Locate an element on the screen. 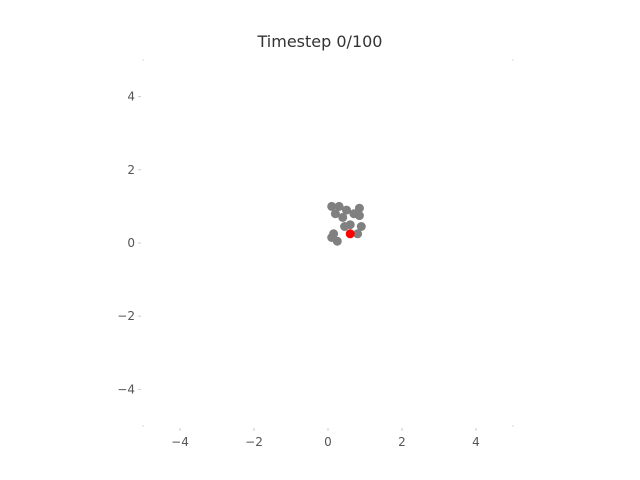 Image resolution: width=640 pixels, height=480 pixels. y-tick-label: −2 is located at coordinates (126, 316).